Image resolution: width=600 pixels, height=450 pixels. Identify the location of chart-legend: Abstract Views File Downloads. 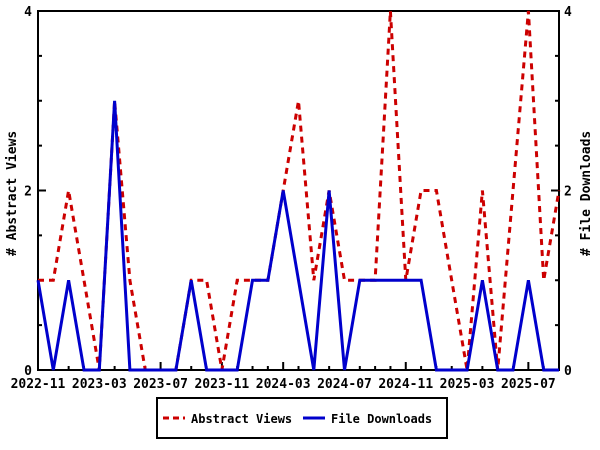
(302, 418).